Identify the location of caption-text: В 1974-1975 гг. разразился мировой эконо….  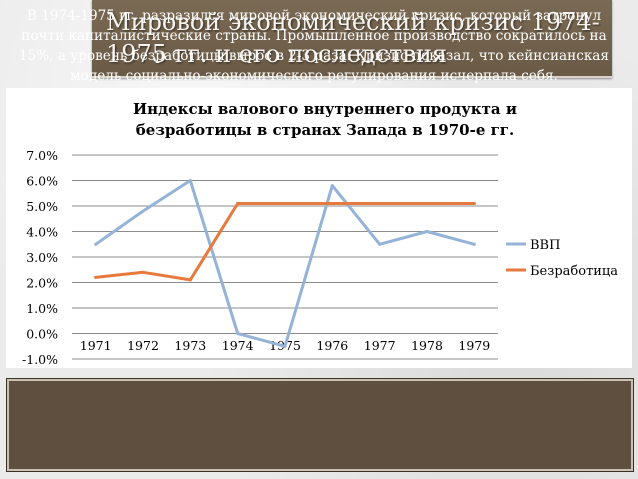
(313, 46).